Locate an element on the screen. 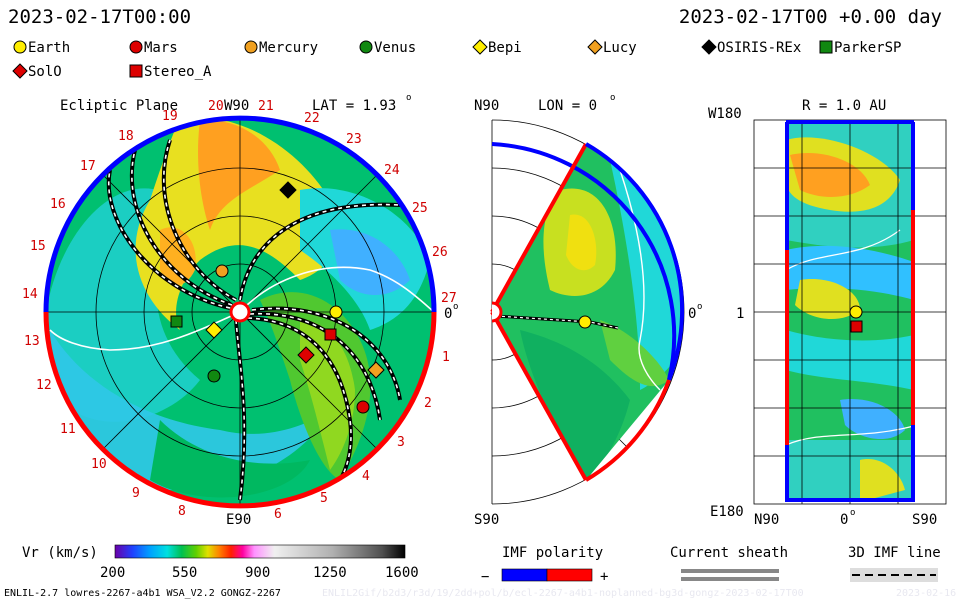 This screenshot has height=600, width=960. radial-tick-degree: o is located at coordinates (852, 513).